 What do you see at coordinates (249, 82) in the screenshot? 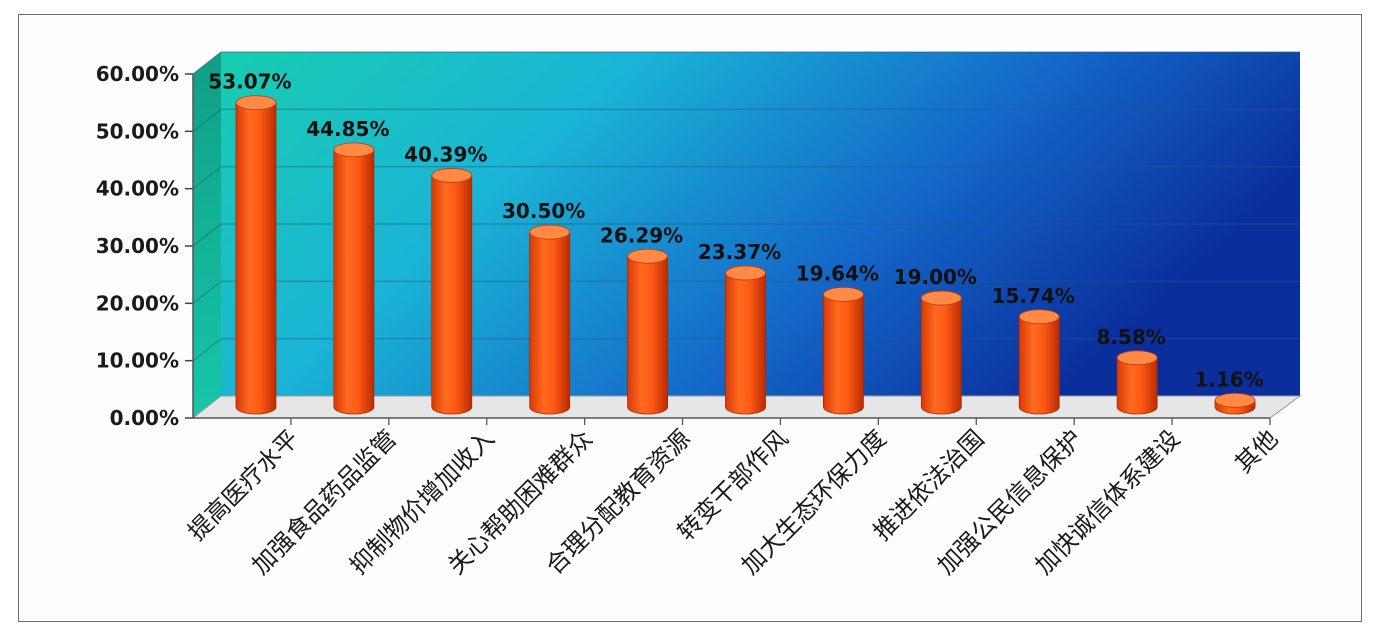
I see `data-label: 53.07%` at bounding box center [249, 82].